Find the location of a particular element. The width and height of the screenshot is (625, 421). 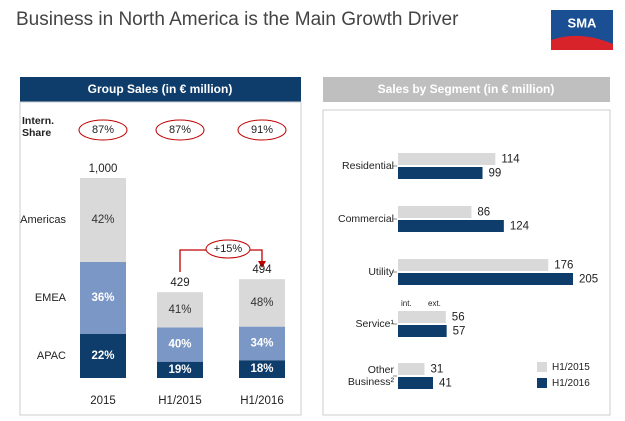

legend-label: Americas is located at coordinates (43, 220).